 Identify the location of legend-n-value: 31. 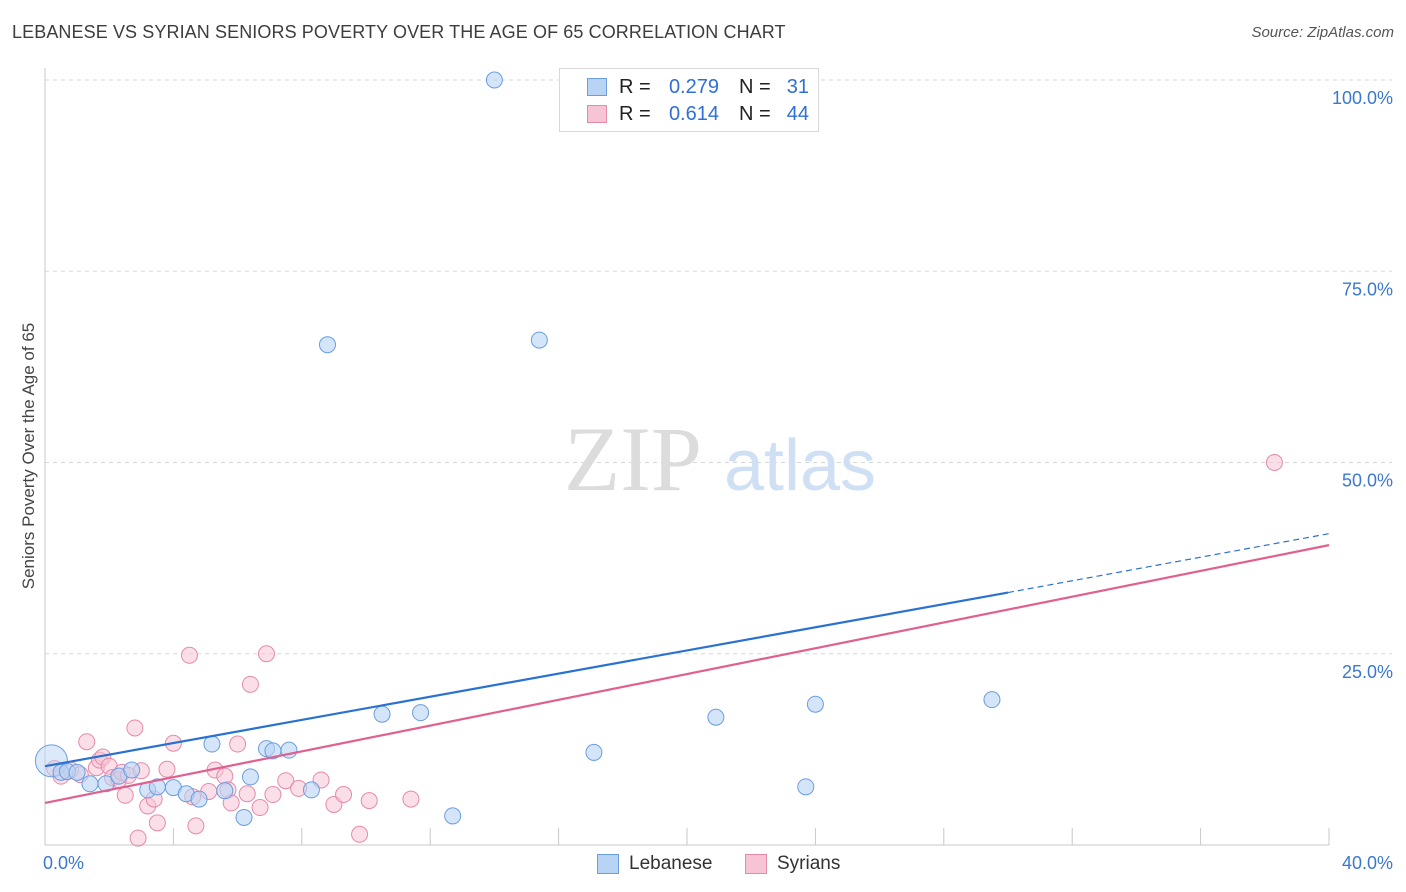
(797, 86).